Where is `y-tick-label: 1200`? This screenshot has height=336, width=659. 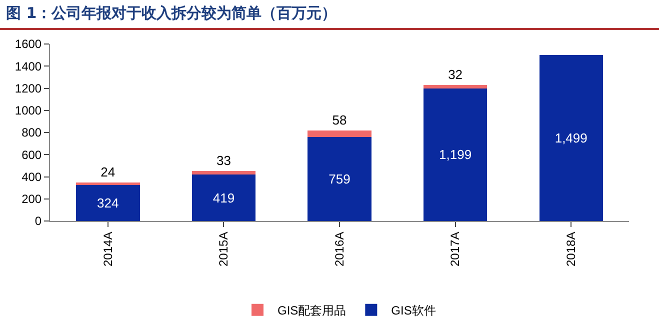 y-tick-label: 1200 is located at coordinates (28, 88).